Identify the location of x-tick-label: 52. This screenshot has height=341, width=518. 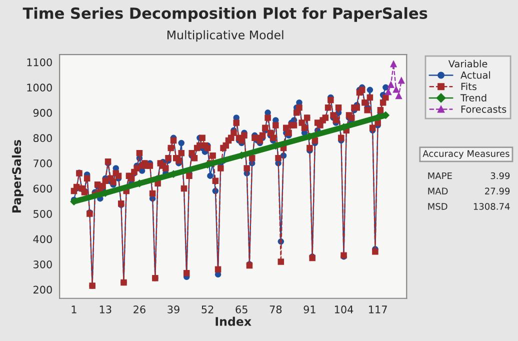
(208, 310).